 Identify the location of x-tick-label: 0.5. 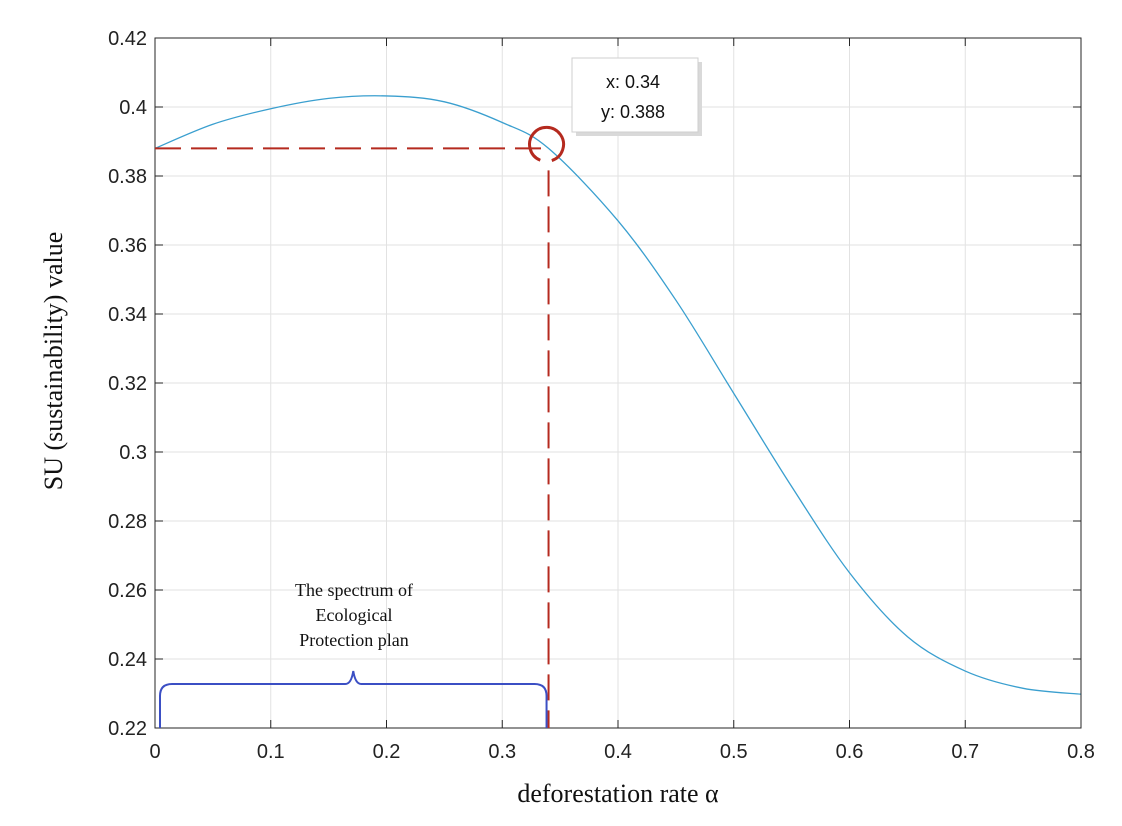
(734, 752).